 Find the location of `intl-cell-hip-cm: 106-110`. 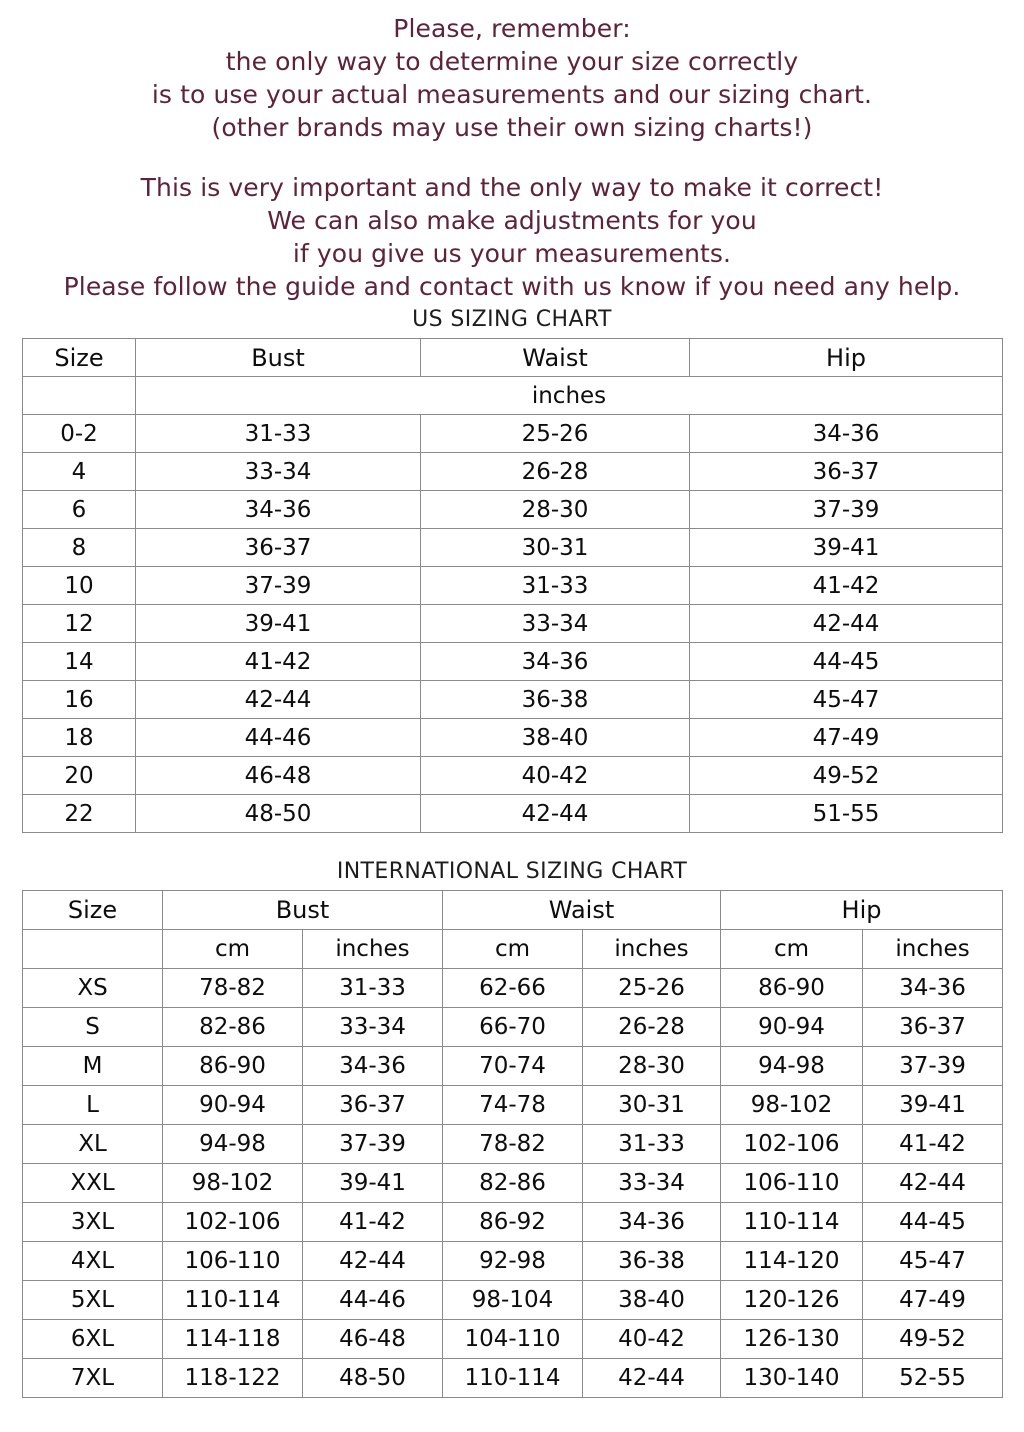

intl-cell-hip-cm: 106-110 is located at coordinates (792, 1183).